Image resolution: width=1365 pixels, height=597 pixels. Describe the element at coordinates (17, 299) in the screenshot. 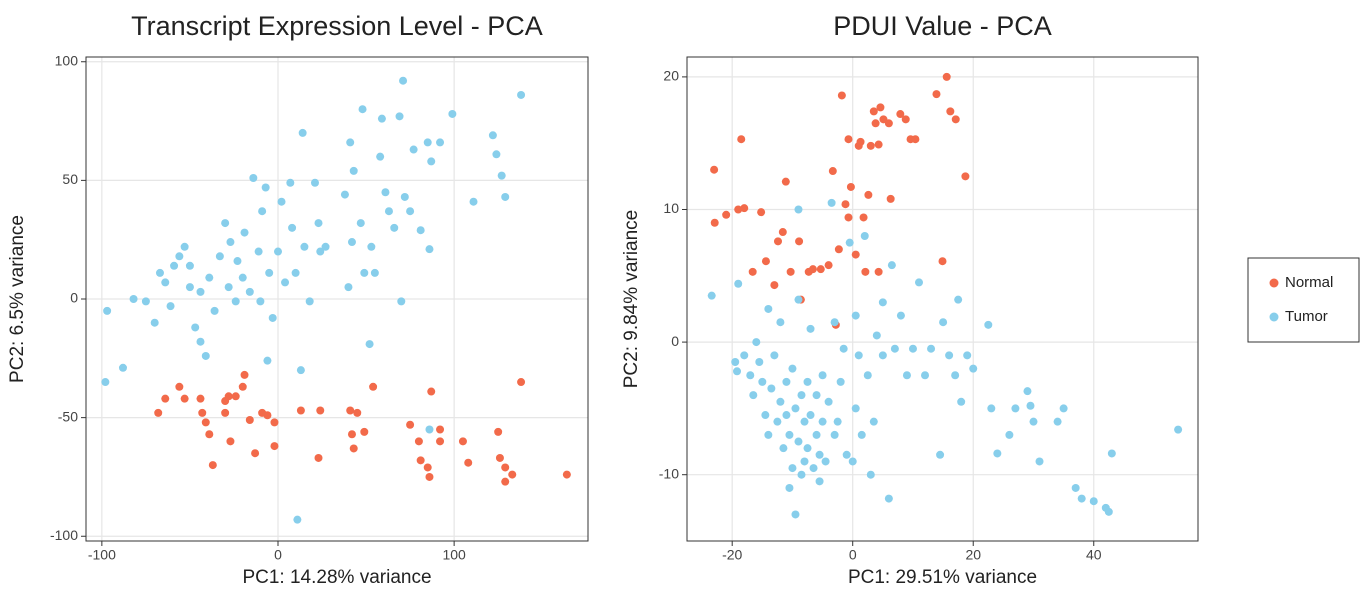

I see `y-axis-title: PC2: 6.5% variance` at that location.